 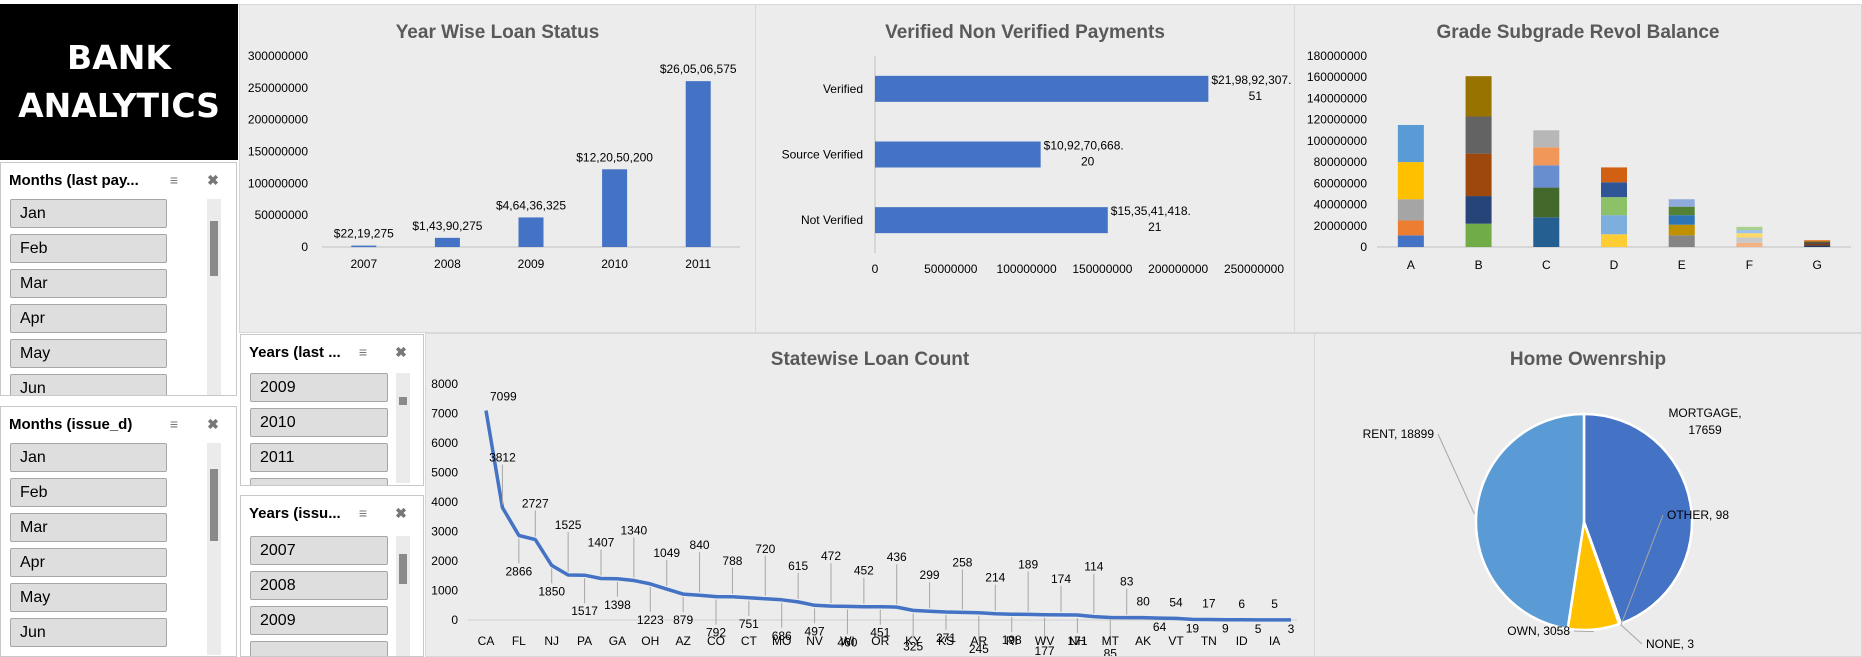 What do you see at coordinates (880, 641) in the screenshot?
I see `x-tick-label: OR` at bounding box center [880, 641].